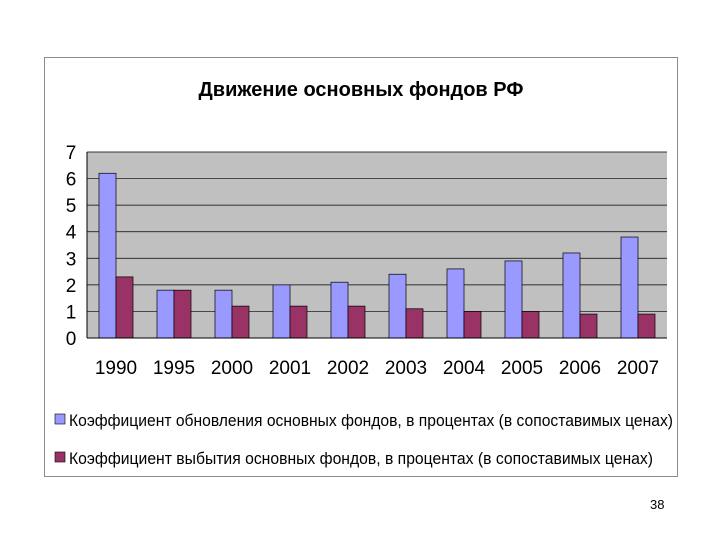  I want to click on y-axis-ticks: 0 1 2 3 4 5 6 7, so click(71, 246).